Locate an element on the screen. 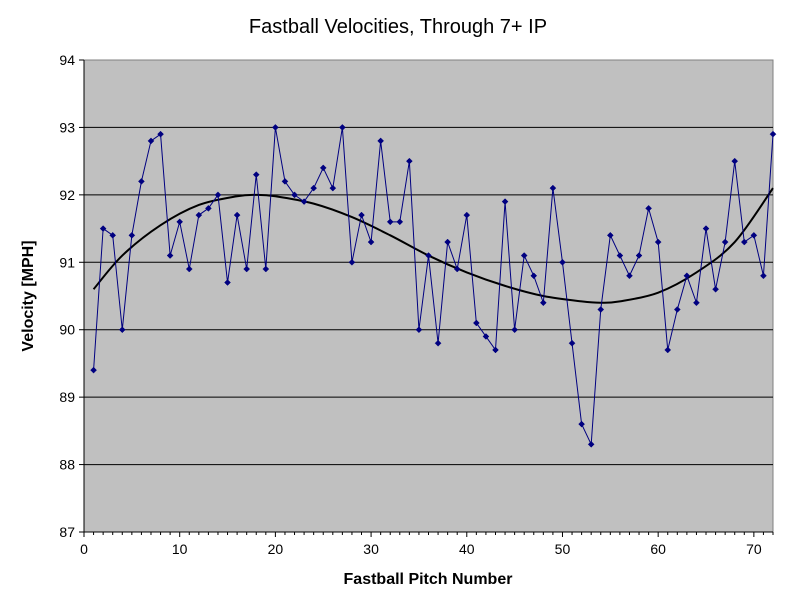 This screenshot has width=800, height=601. y-tick-label: 87 is located at coordinates (67, 532).